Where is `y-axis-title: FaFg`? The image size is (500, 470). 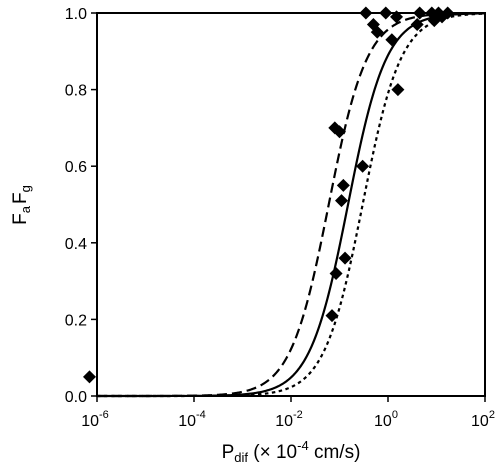
y-axis-title: FaFg is located at coordinates (21, 205).